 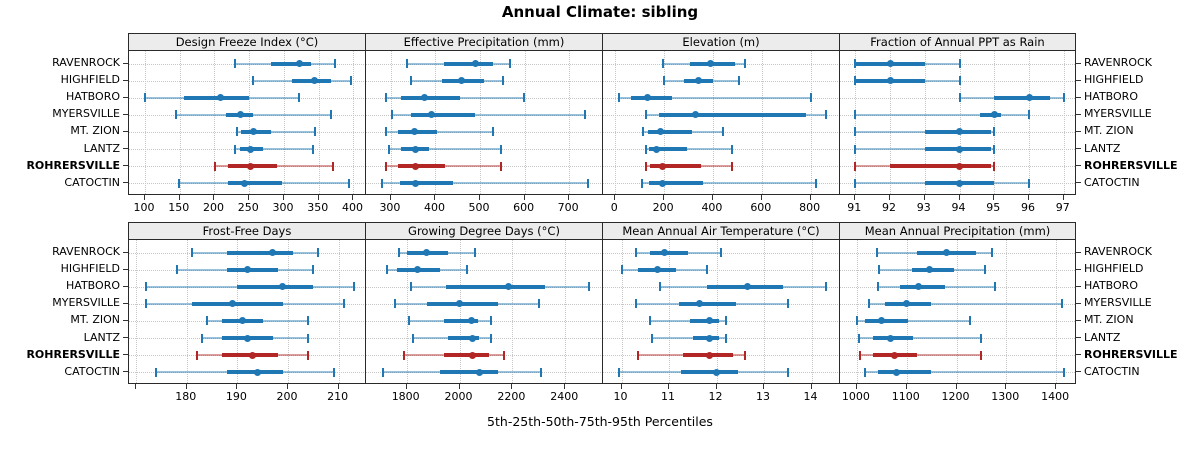 What do you see at coordinates (1102, 148) in the screenshot?
I see `row-label-right-lantz: LANTZ` at bounding box center [1102, 148].